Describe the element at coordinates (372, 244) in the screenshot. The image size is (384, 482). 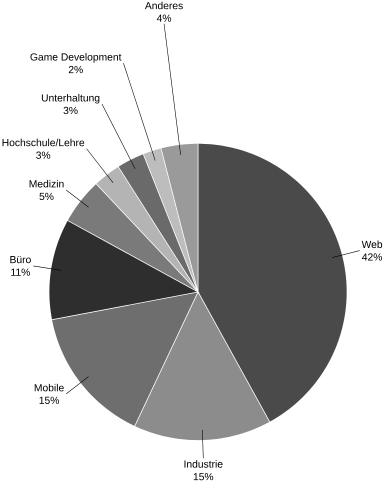
I see `slice-label: Web` at that location.